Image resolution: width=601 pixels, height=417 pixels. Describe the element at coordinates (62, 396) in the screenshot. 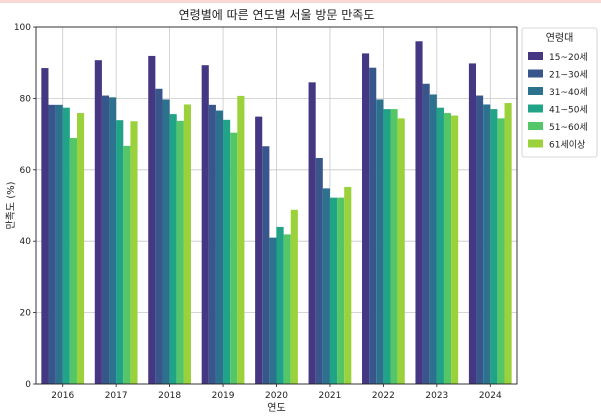

I see `x-tick-label: 2016` at that location.